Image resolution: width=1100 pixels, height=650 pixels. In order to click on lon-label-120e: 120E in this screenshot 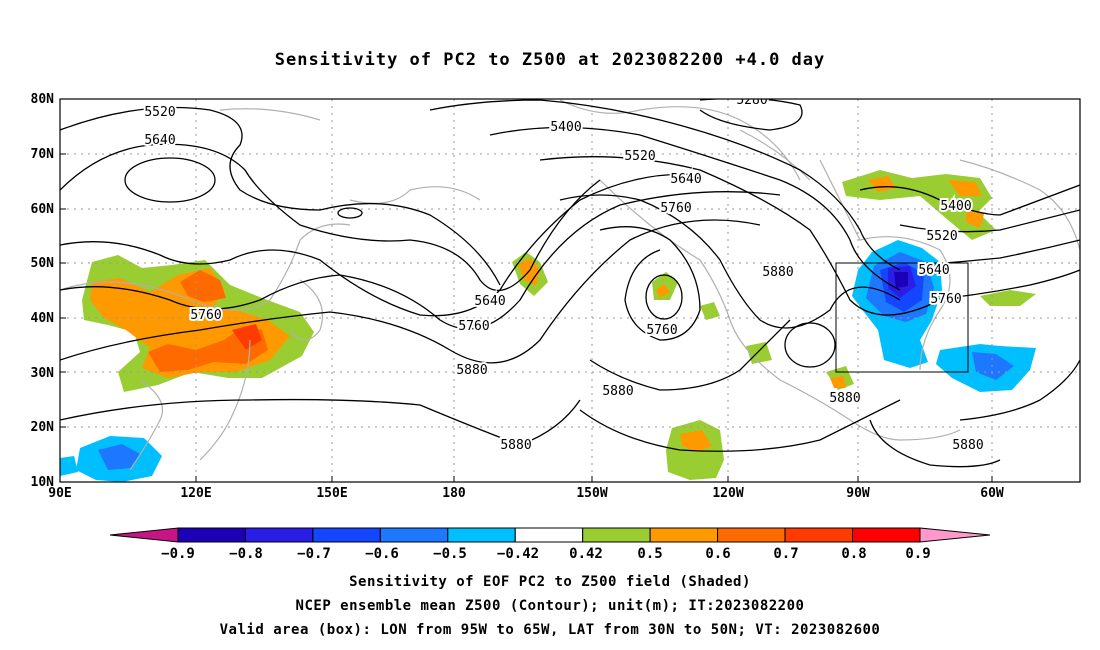, I will do `click(196, 493)`.